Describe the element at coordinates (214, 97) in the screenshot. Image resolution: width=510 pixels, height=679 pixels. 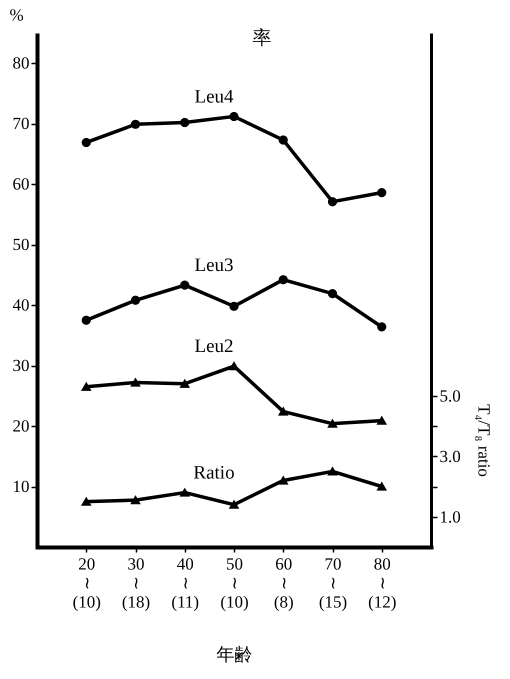
I see `series-label: Leu4` at that location.